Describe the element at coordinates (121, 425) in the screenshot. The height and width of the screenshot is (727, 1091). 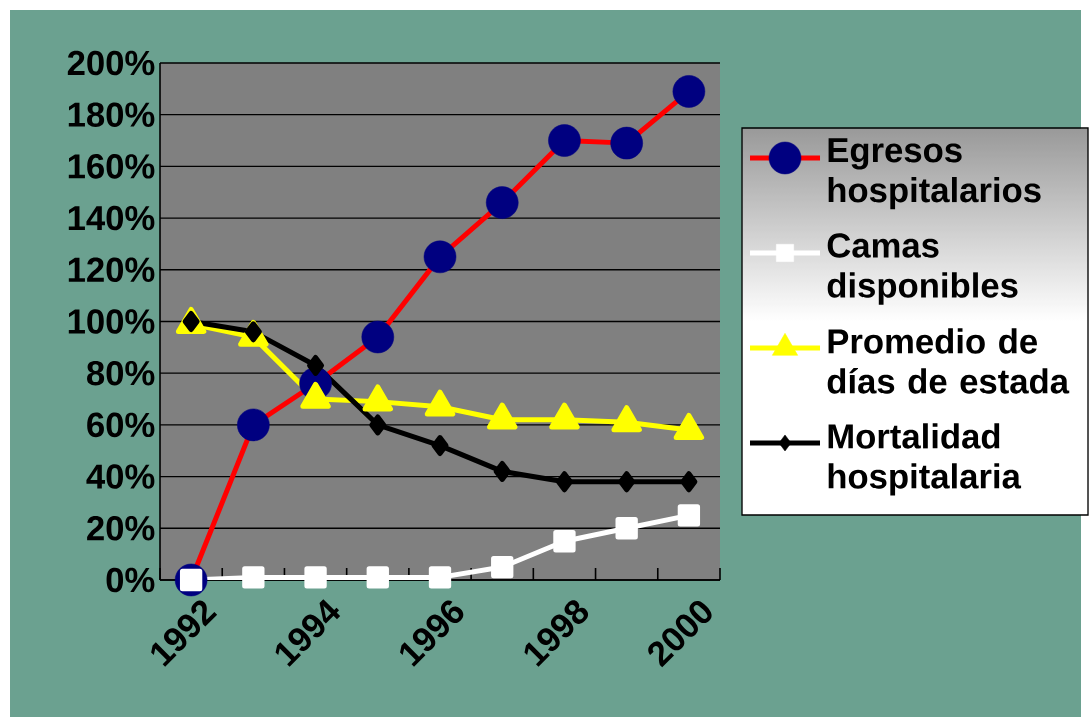
I see `y-tick-label: 60%` at that location.